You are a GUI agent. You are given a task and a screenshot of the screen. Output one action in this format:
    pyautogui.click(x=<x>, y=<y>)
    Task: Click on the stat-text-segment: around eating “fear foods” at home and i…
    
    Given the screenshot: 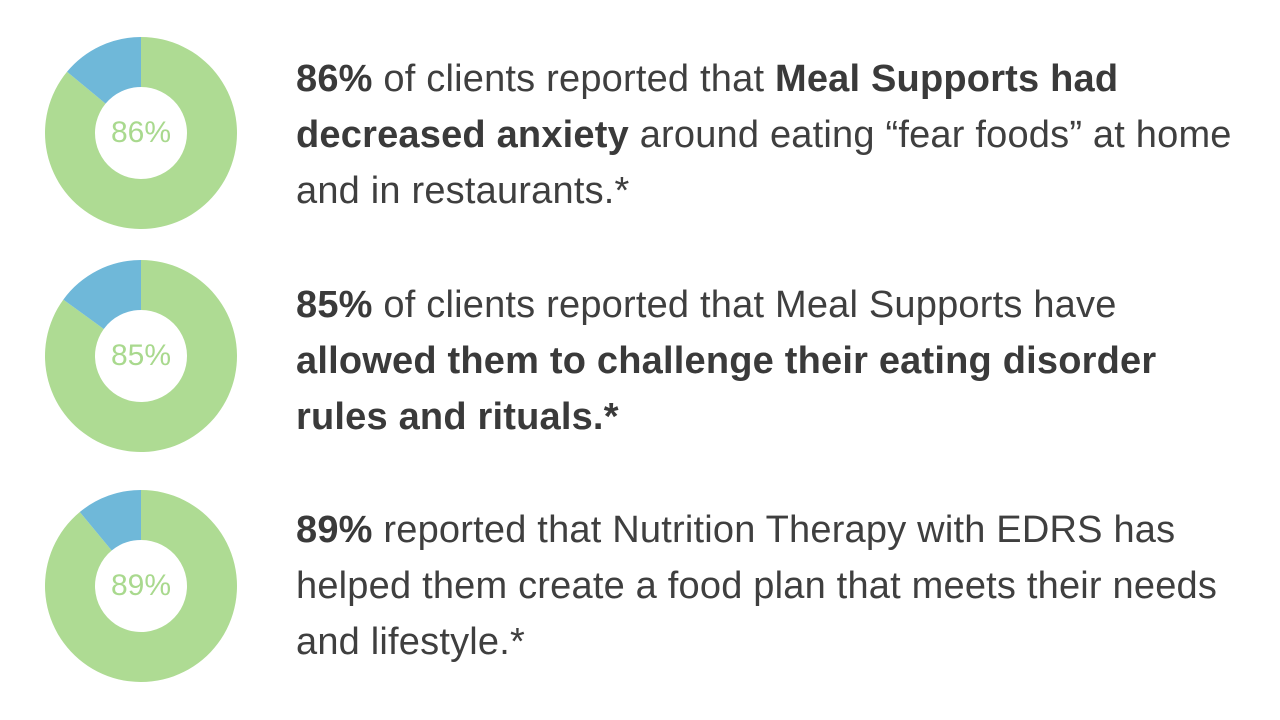 What is the action you would take?
    pyautogui.click(x=764, y=163)
    